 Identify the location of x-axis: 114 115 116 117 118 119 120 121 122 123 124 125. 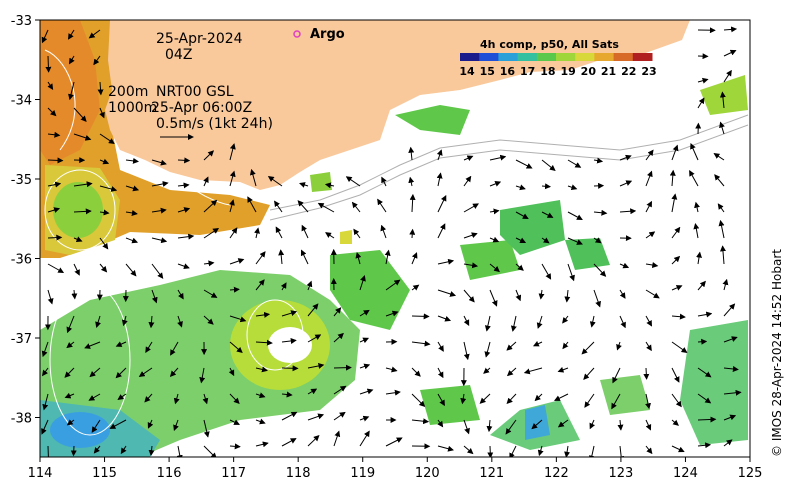
(395, 469).